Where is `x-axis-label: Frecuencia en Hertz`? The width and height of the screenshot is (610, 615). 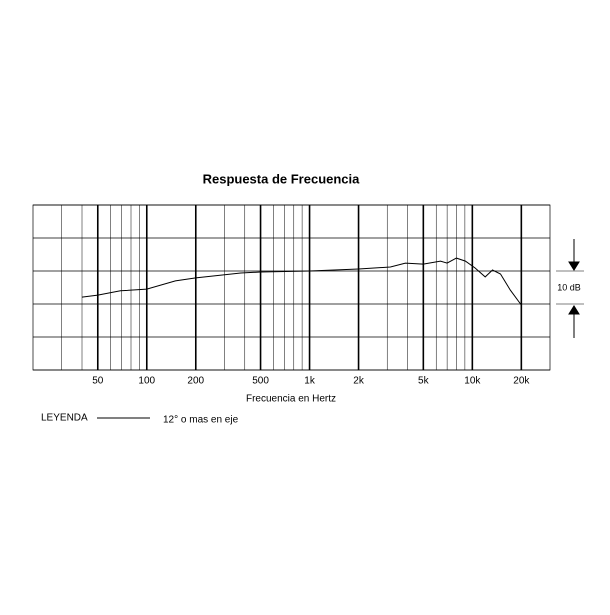 x-axis-label: Frecuencia en Hertz is located at coordinates (291, 399).